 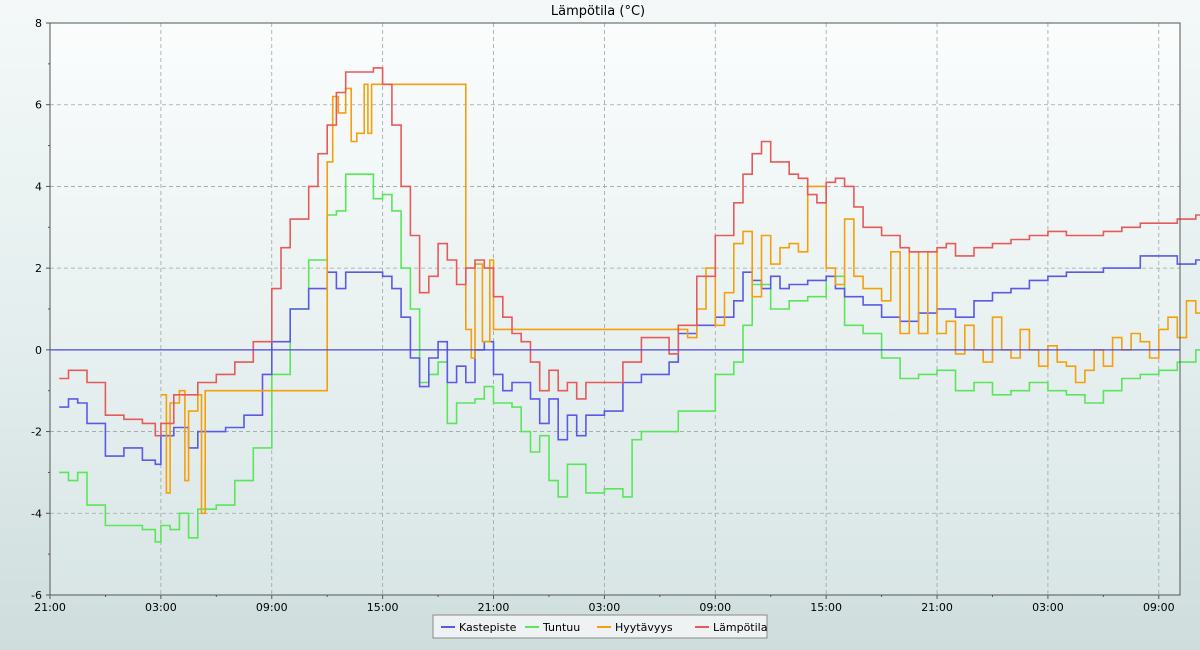 What do you see at coordinates (36, 432) in the screenshot?
I see `y-tick-label: -2` at bounding box center [36, 432].